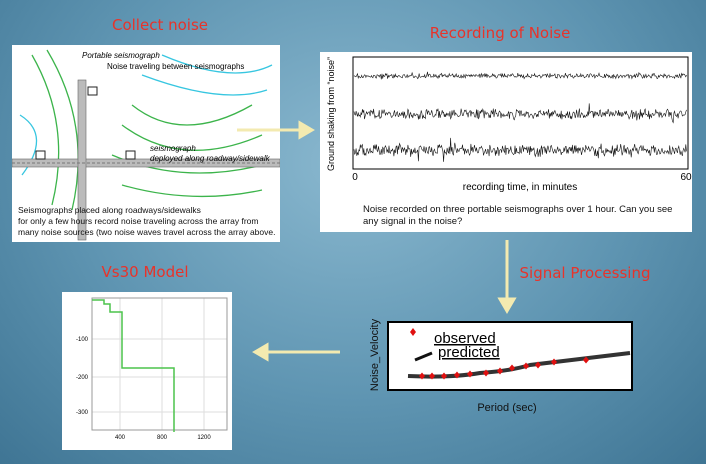  I want to click on x-tick: 60, so click(686, 177).